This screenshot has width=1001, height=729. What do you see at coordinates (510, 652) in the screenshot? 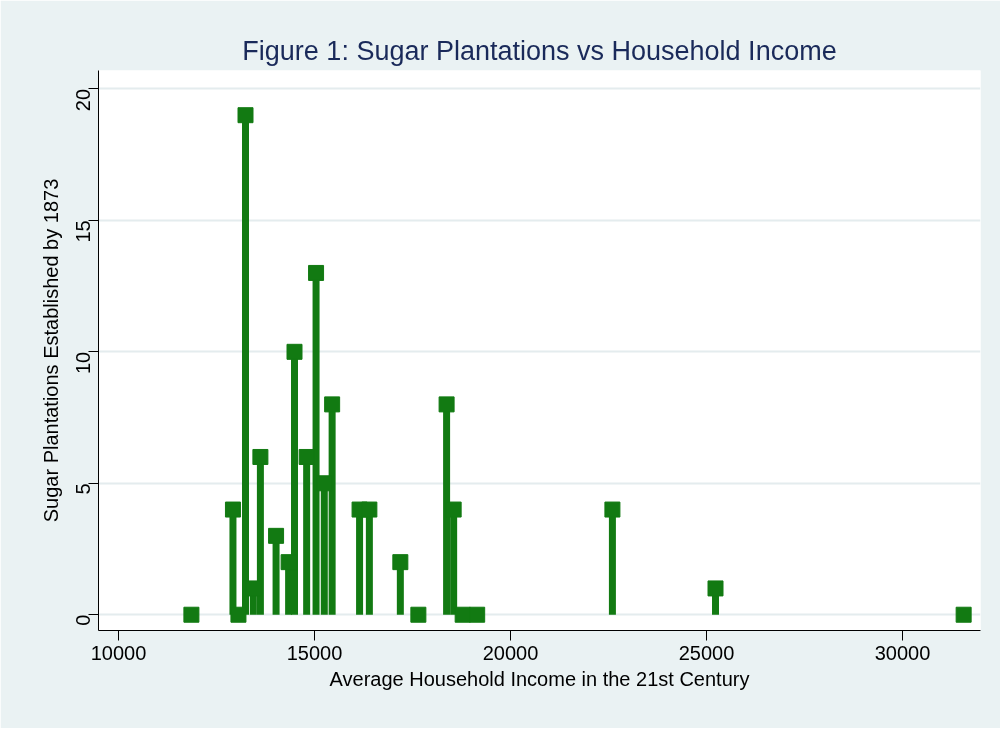
I see `x-tick-label: 20000` at bounding box center [510, 652].